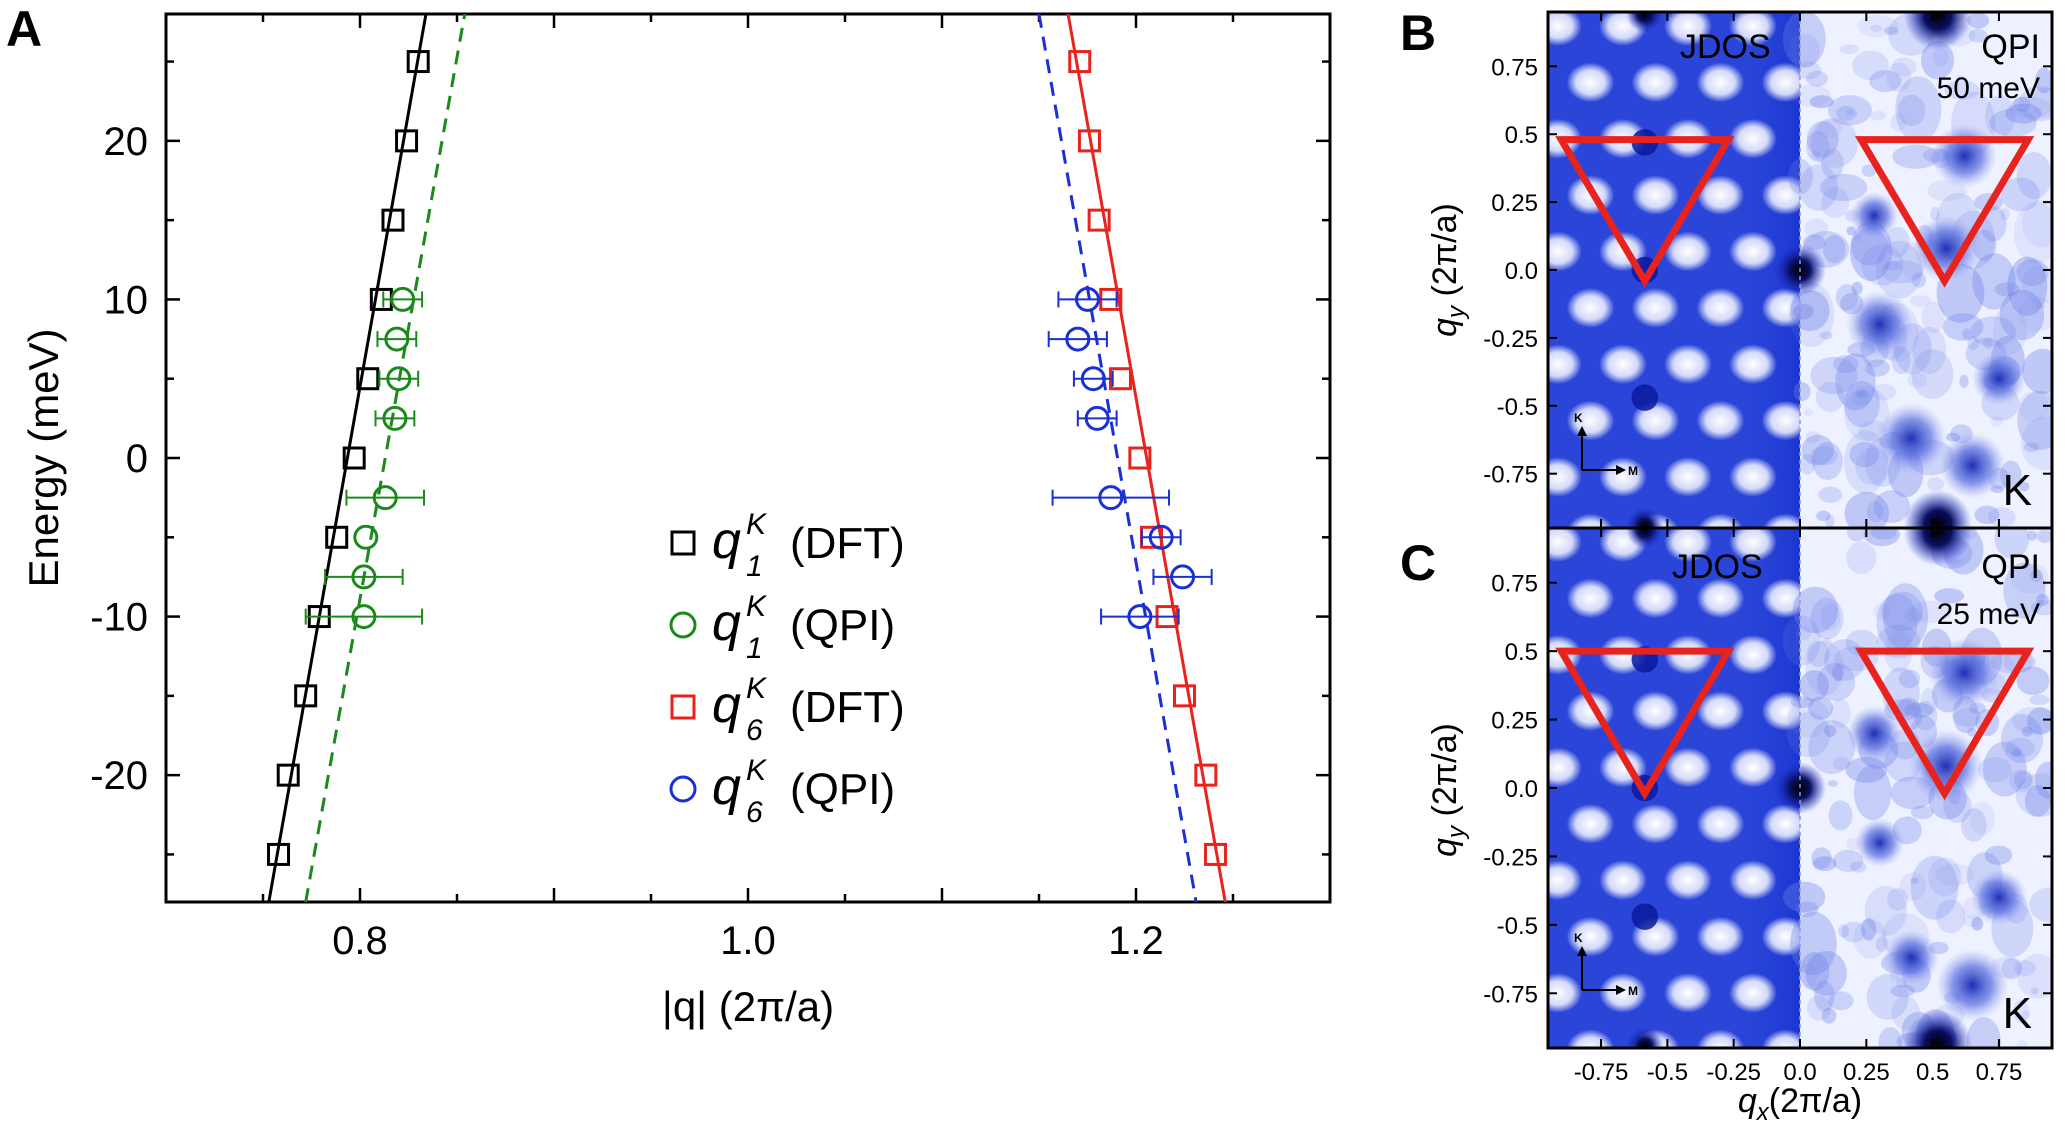 This screenshot has width=2065, height=1129. What do you see at coordinates (1800, 1104) in the screenshot?
I see `panel-c-x-axis-label: qx(2π/a)` at bounding box center [1800, 1104].